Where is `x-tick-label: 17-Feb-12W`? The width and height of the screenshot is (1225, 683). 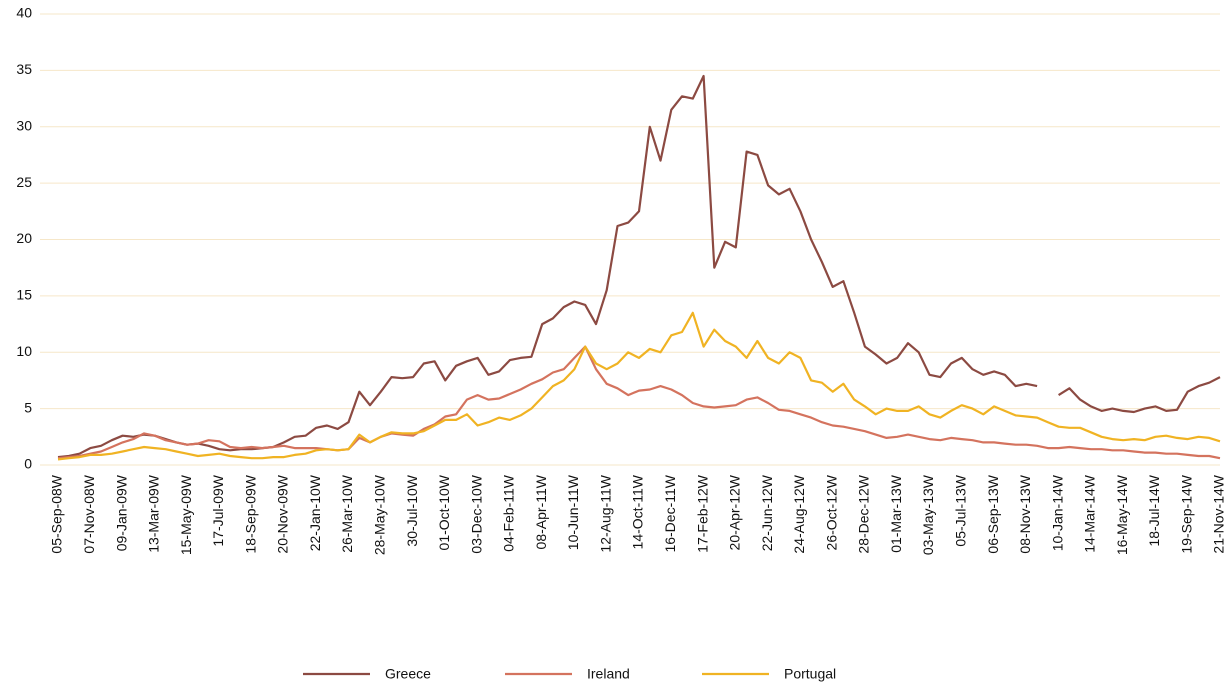
x-tick-label: 17-Feb-12W is located at coordinates (702, 513).